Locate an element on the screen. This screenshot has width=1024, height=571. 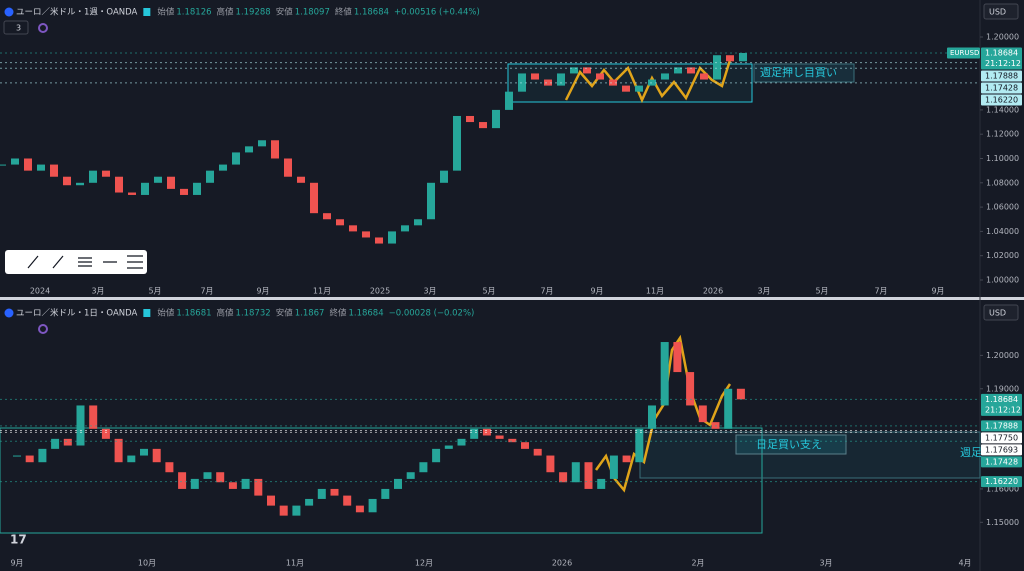
toolbar-bg is located at coordinates (76, 262).